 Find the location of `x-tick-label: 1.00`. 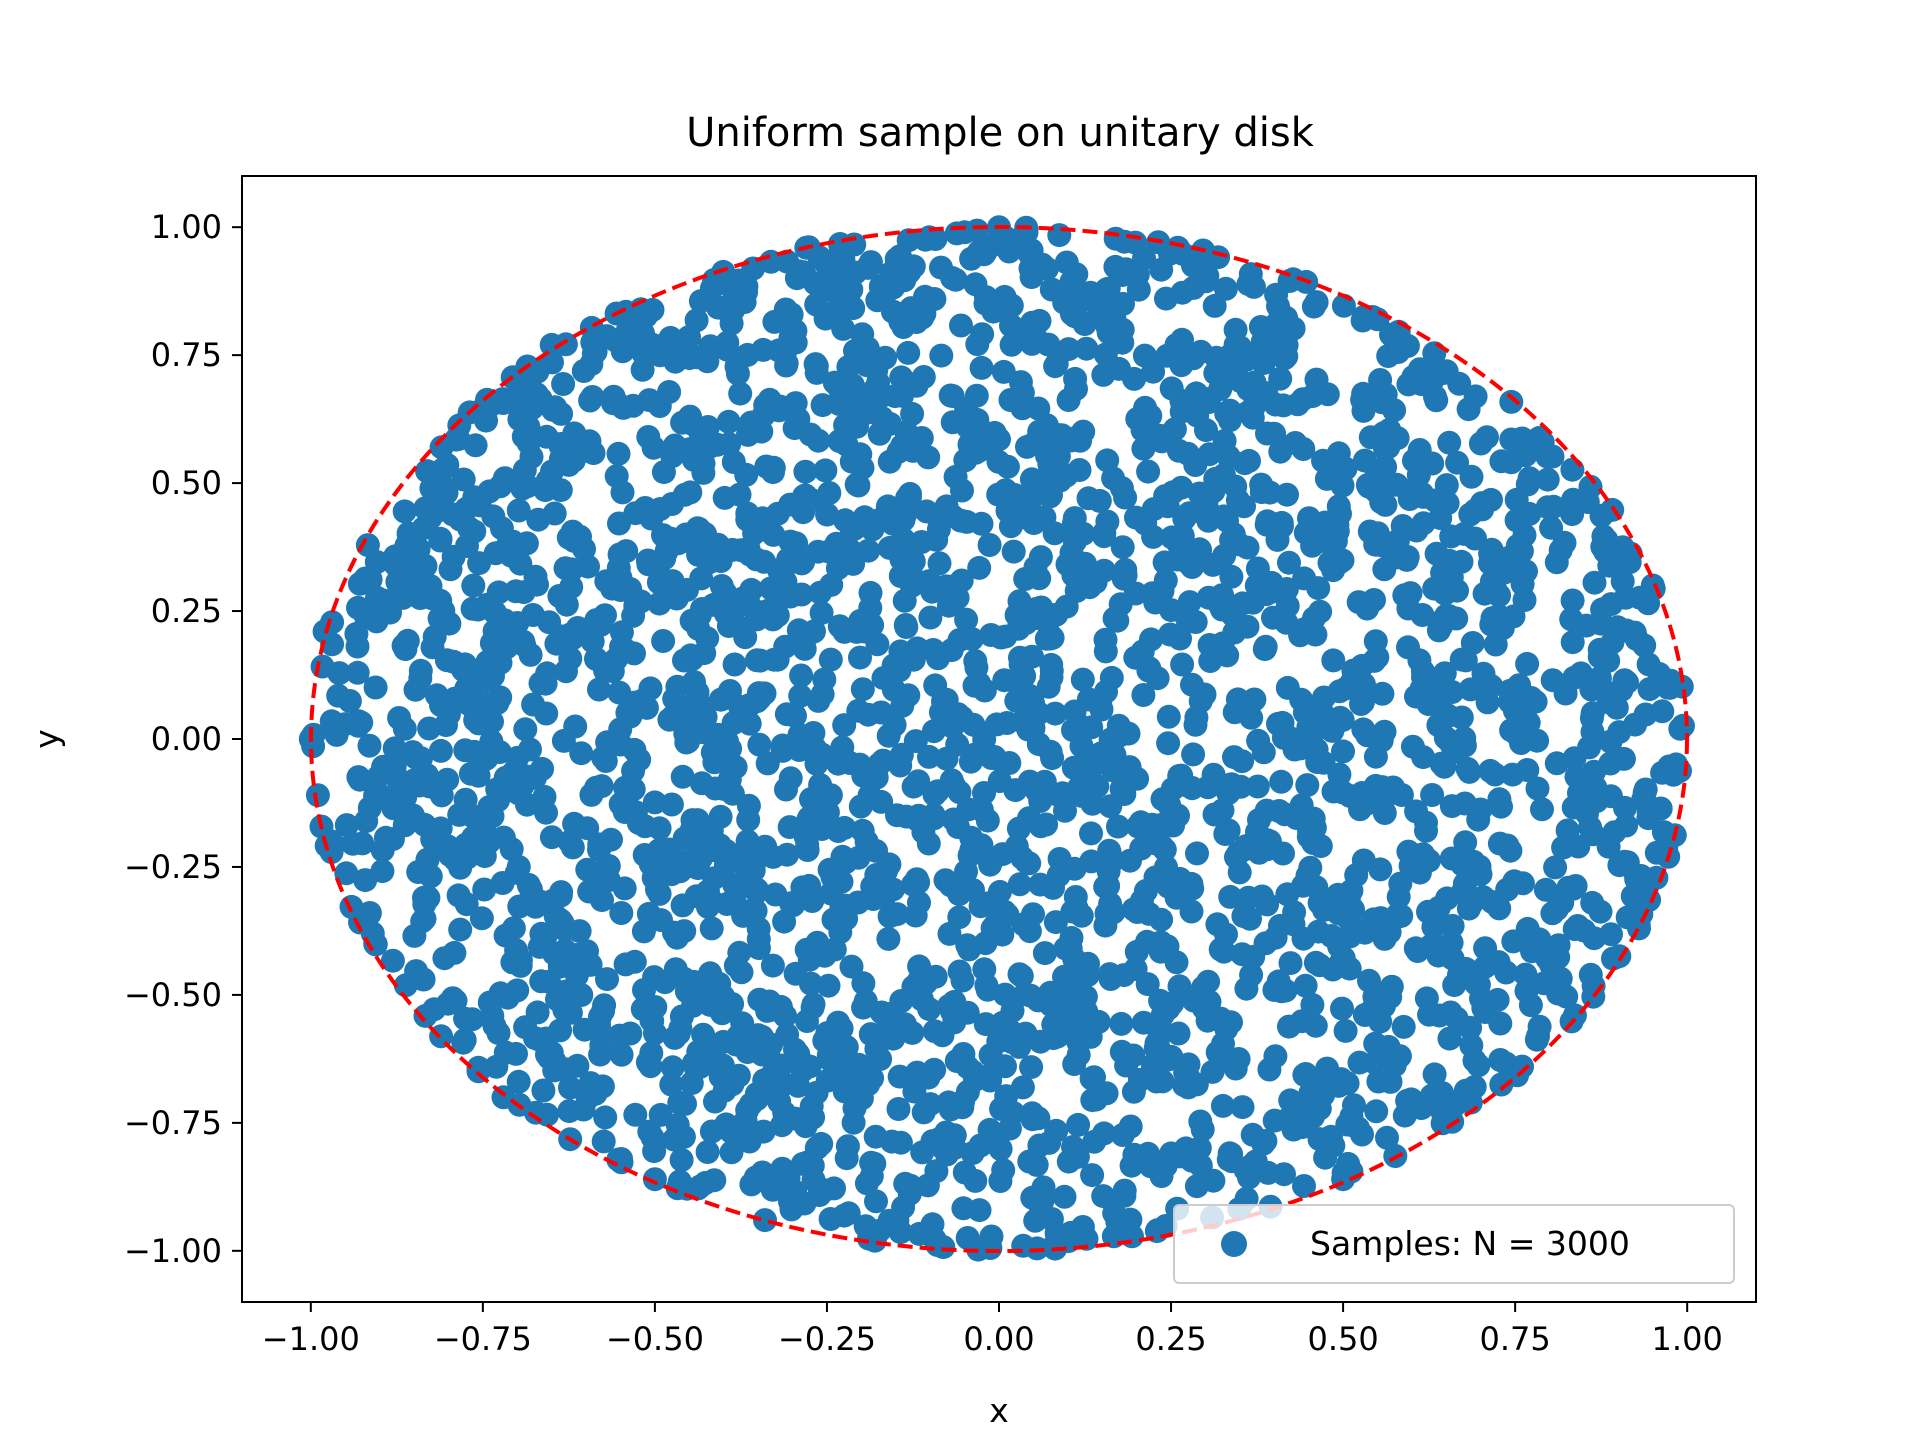

x-tick-label: 1.00 is located at coordinates (1687, 1339).